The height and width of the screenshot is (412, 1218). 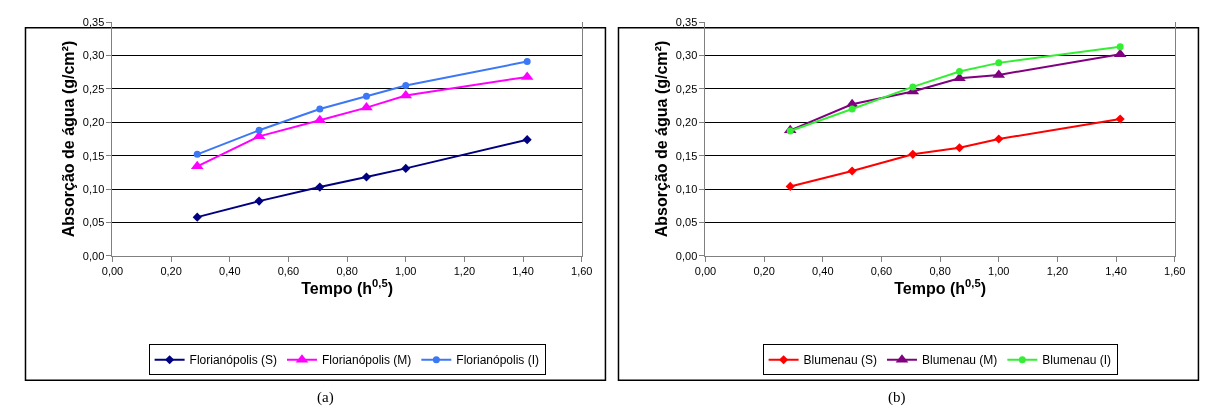 What do you see at coordinates (366, 360) in the screenshot?
I see `legend-label: Florianópolis (M)` at bounding box center [366, 360].